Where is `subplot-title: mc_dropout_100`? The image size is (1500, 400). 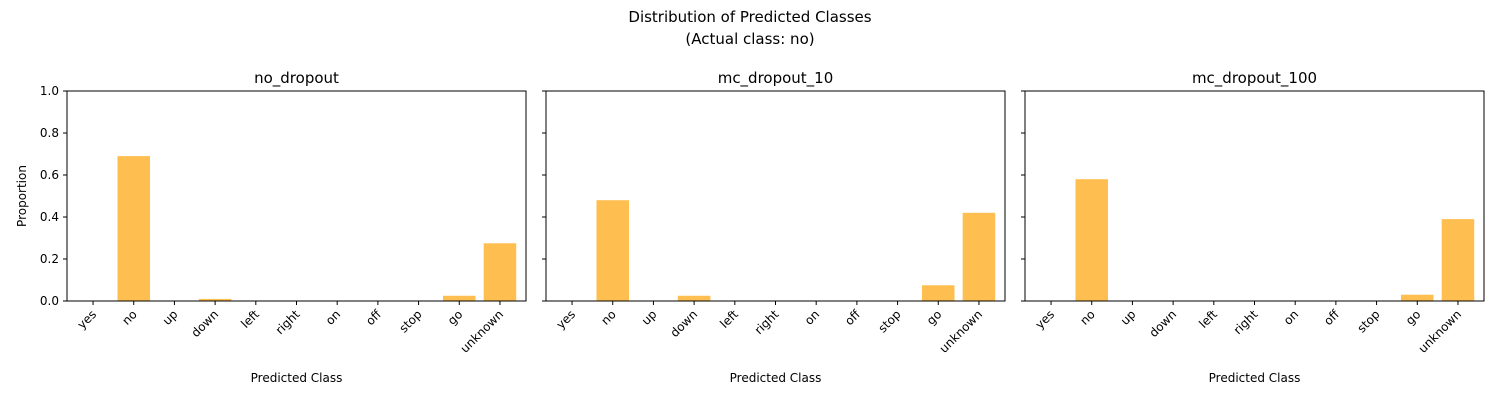 subplot-title: mc_dropout_100 is located at coordinates (1254, 78).